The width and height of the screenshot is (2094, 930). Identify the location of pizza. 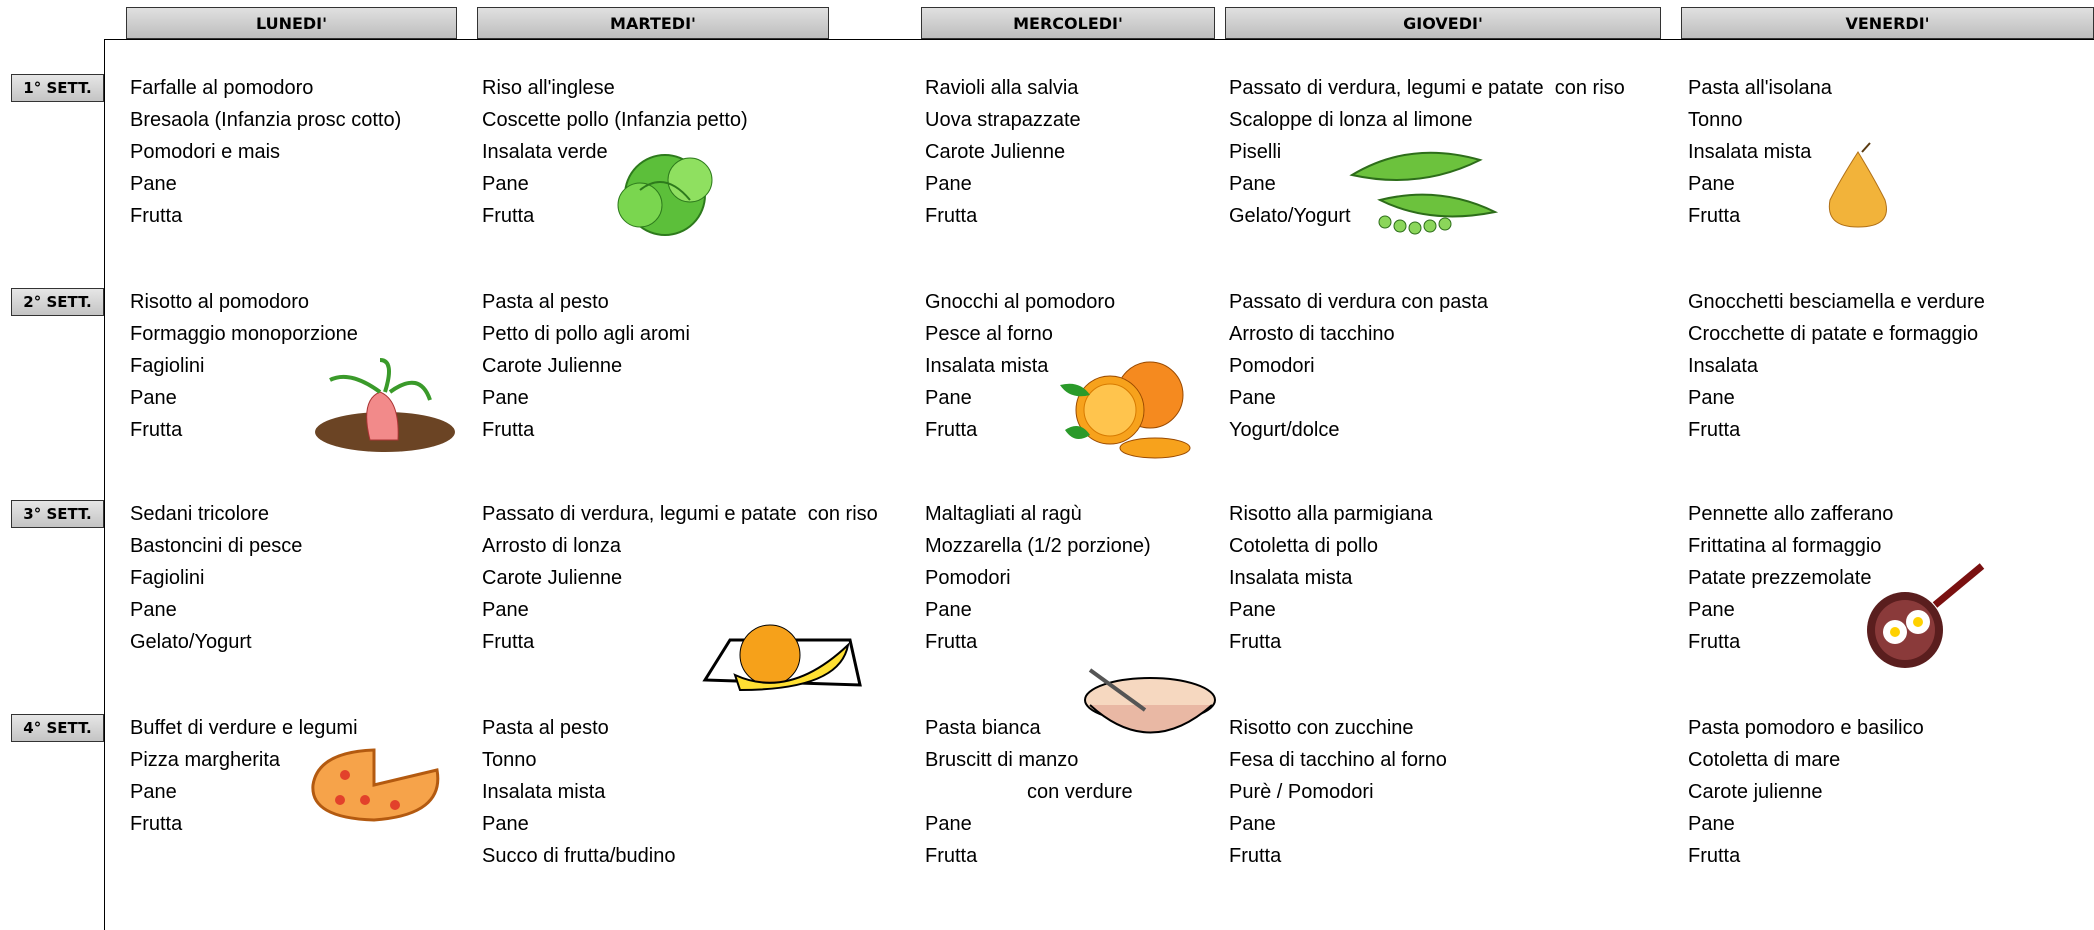
(375, 785).